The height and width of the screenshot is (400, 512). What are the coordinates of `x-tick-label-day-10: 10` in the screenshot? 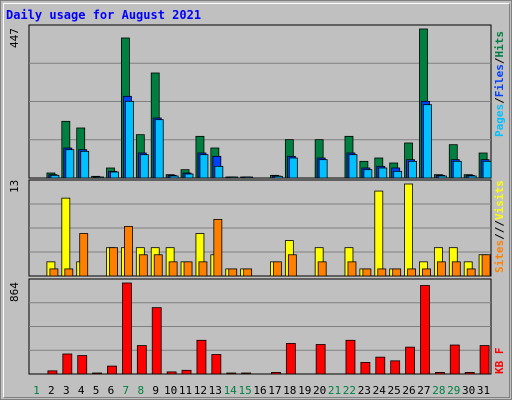 It's located at (170, 390).